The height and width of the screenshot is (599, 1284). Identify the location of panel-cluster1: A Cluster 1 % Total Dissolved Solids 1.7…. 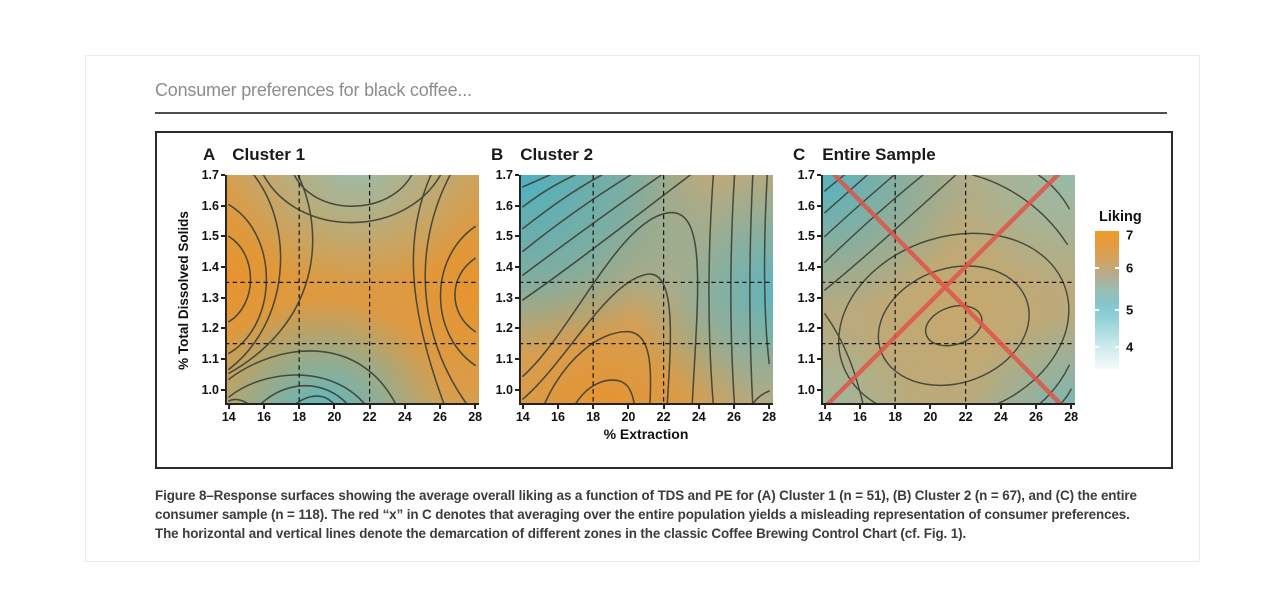
(327, 285).